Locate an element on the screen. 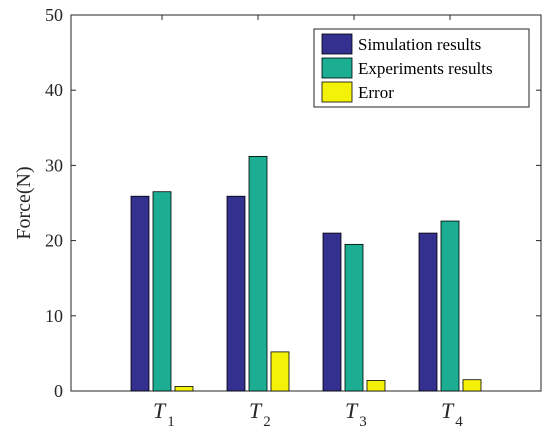 This screenshot has width=550, height=440. legend-label: Error is located at coordinates (376, 92).